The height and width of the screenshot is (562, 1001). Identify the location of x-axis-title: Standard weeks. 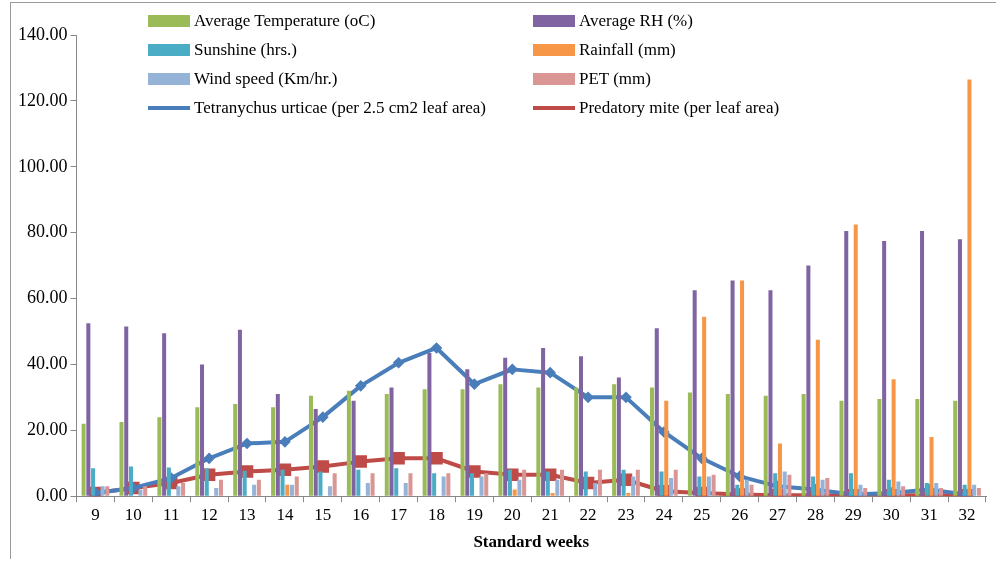
(531, 542).